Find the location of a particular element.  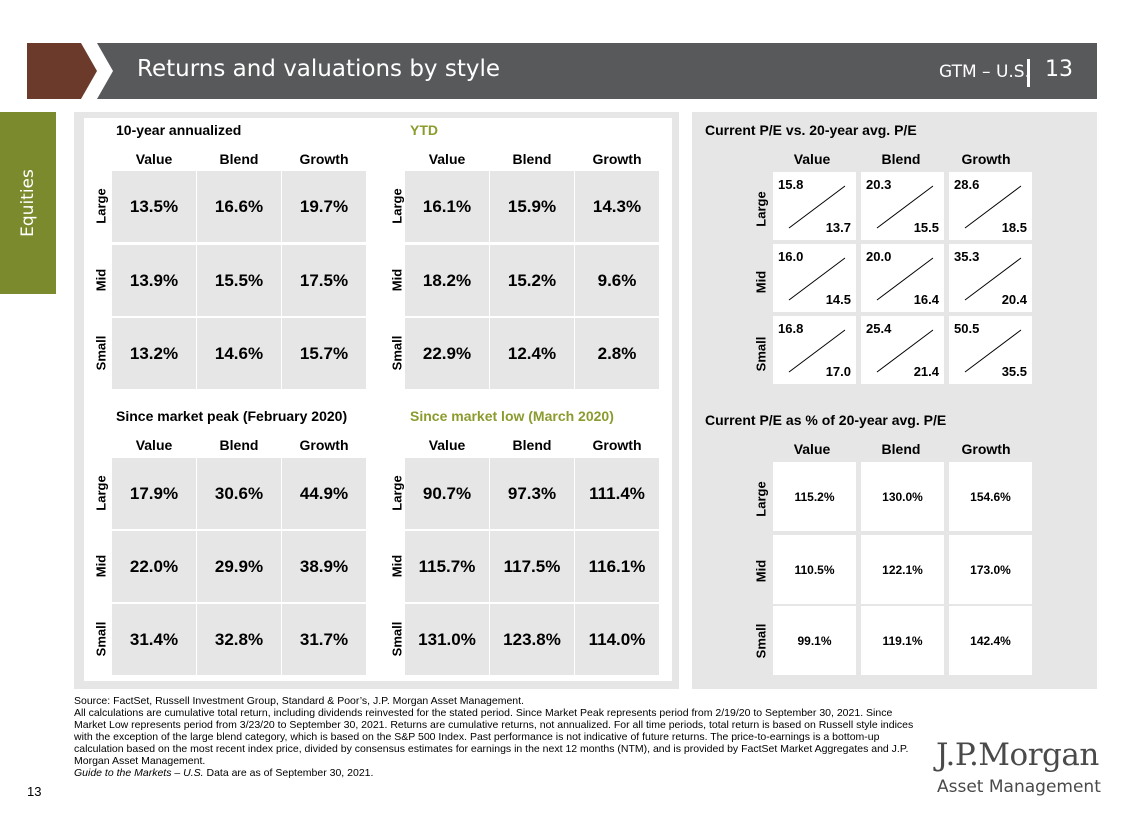

since-low-small-blend: 123.8% is located at coordinates (532, 639).